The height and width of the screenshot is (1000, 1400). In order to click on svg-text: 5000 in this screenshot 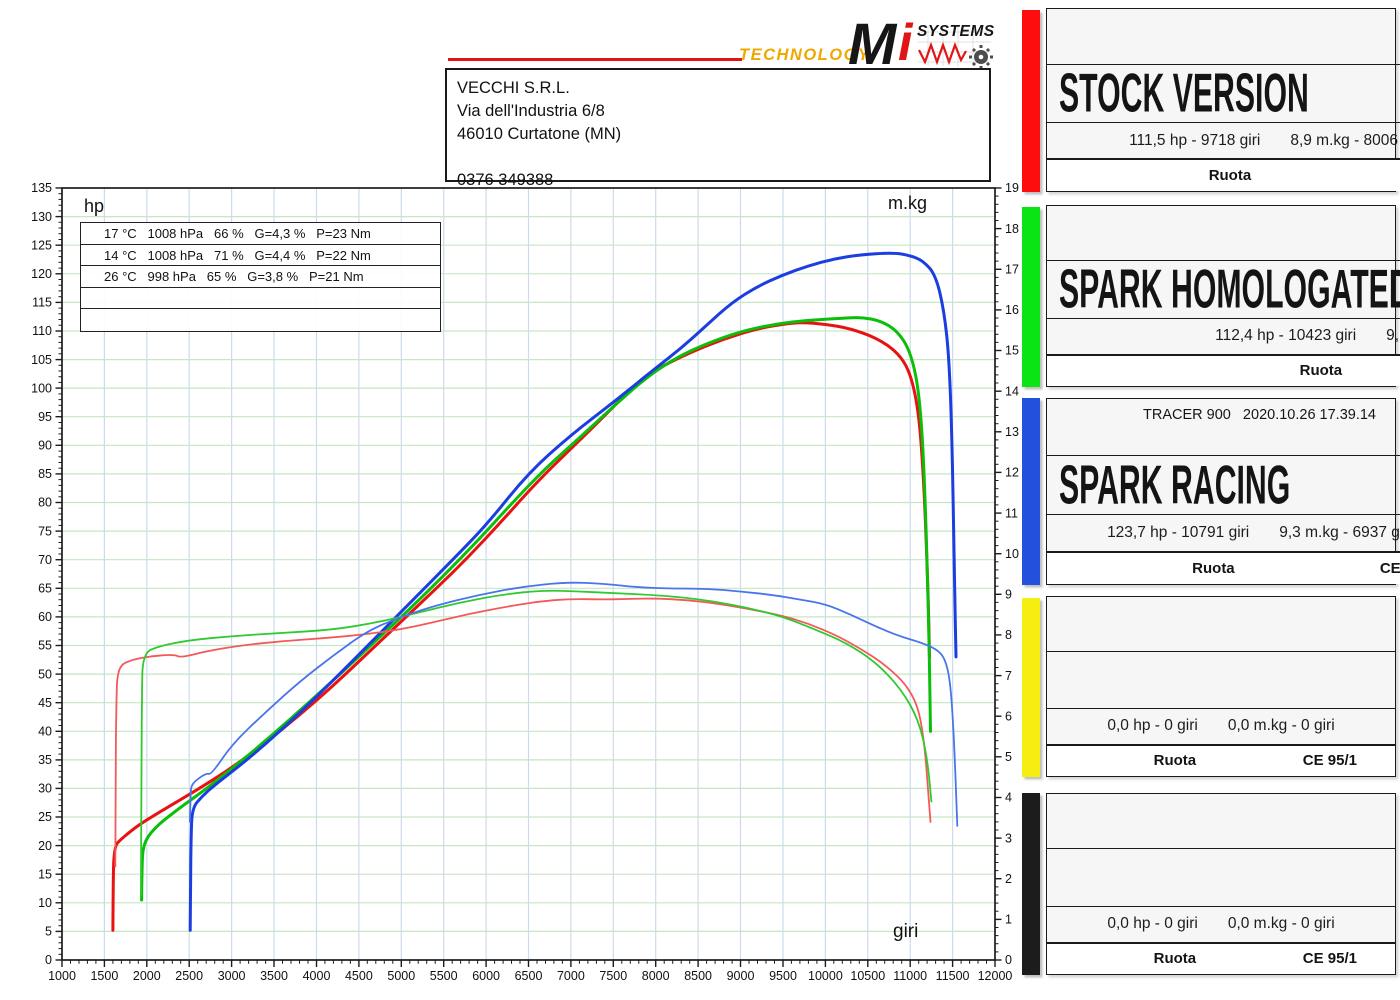, I will do `click(401, 976)`.